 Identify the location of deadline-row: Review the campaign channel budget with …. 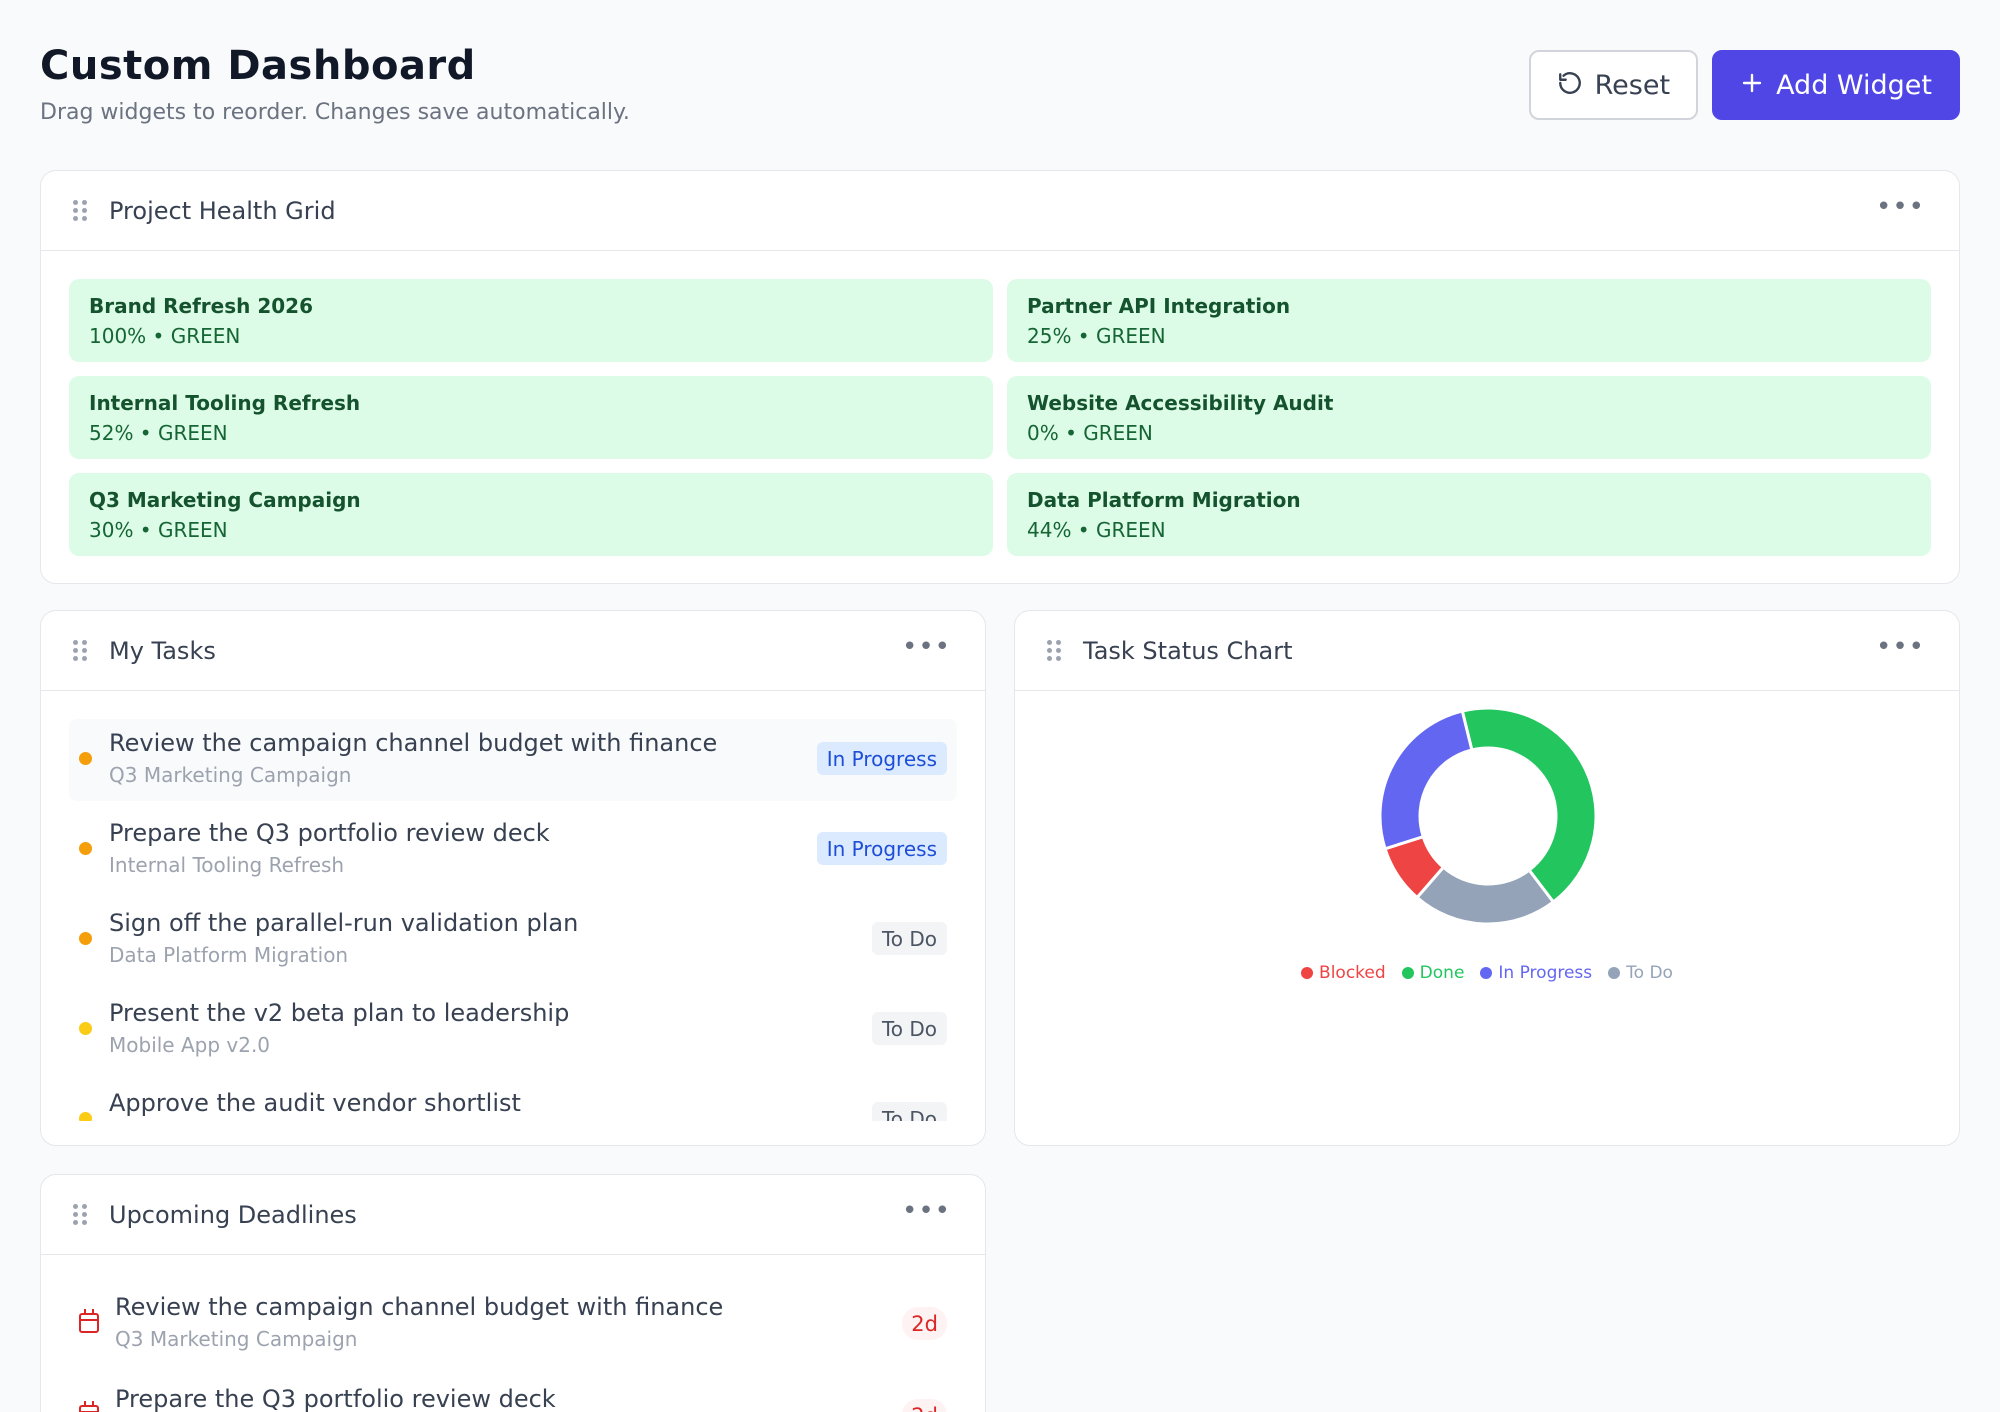
(513, 1329).